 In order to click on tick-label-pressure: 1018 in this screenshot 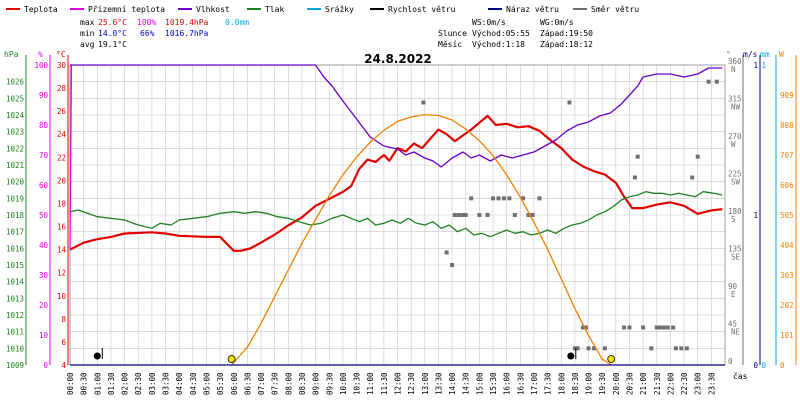, I will do `click(15, 215)`.